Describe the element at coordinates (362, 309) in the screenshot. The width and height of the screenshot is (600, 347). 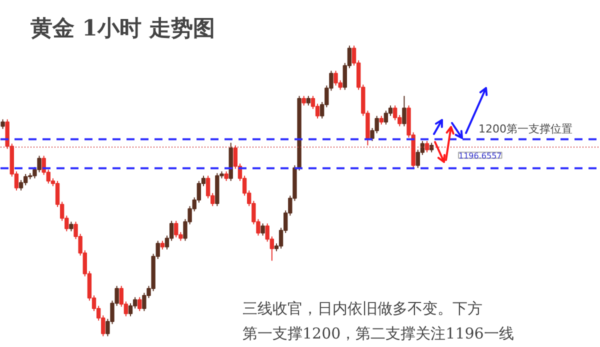
I see `annotation: 三线收官，日内依旧做多不变。下方` at that location.